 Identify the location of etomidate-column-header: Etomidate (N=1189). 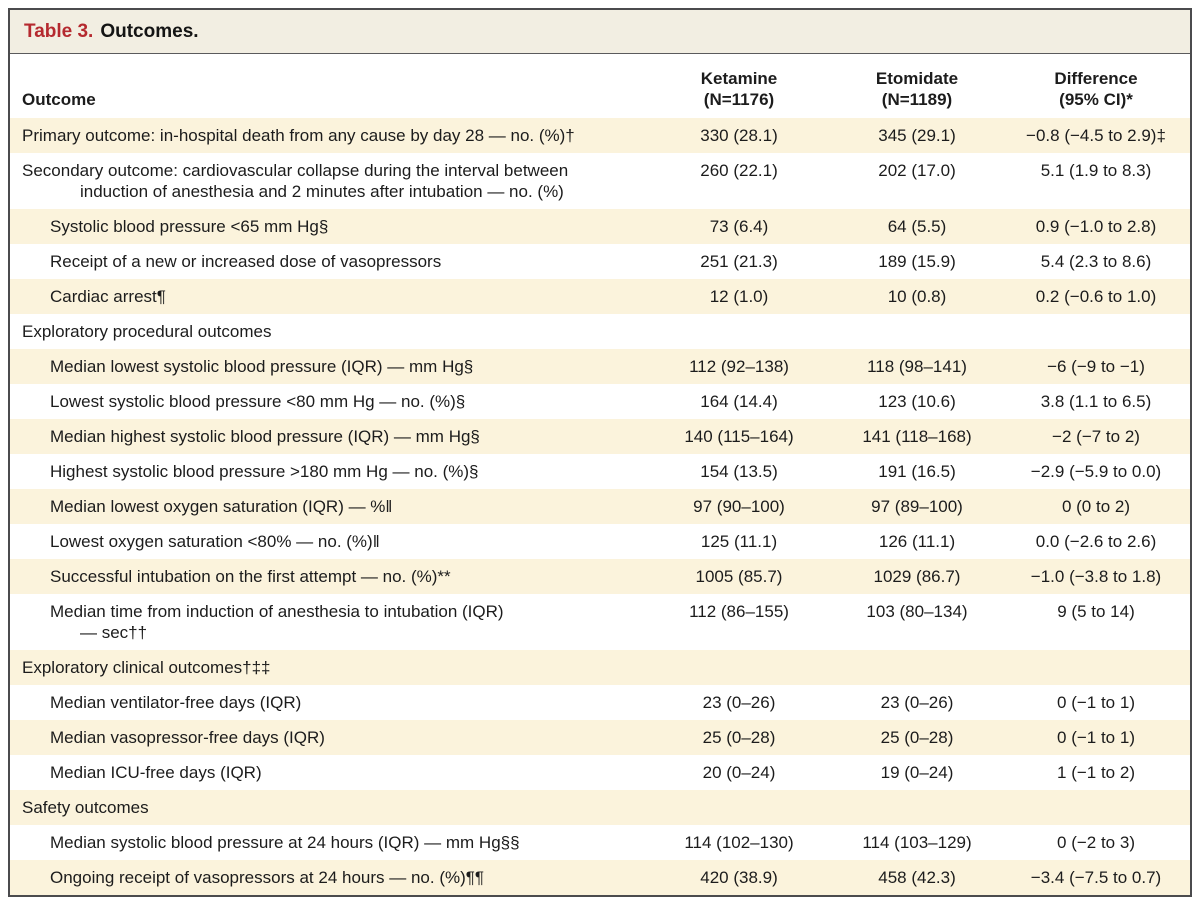
(917, 89).